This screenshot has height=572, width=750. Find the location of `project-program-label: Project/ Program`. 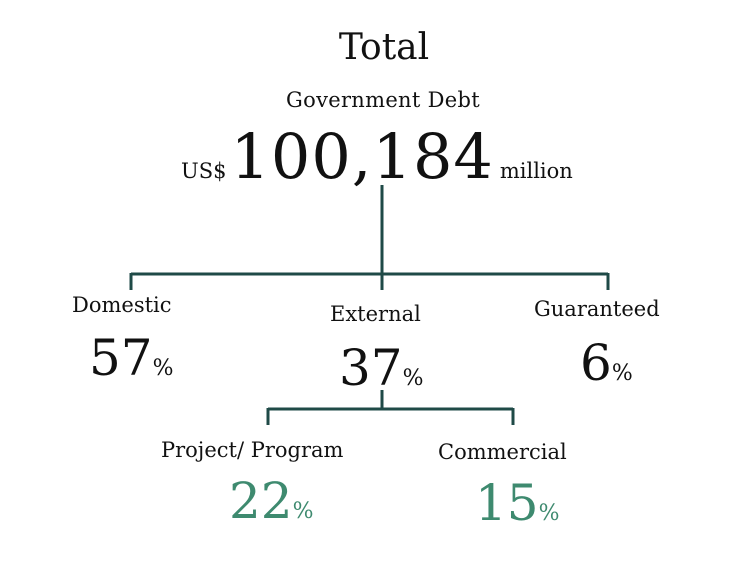

project-program-label: Project/ Program is located at coordinates (252, 450).